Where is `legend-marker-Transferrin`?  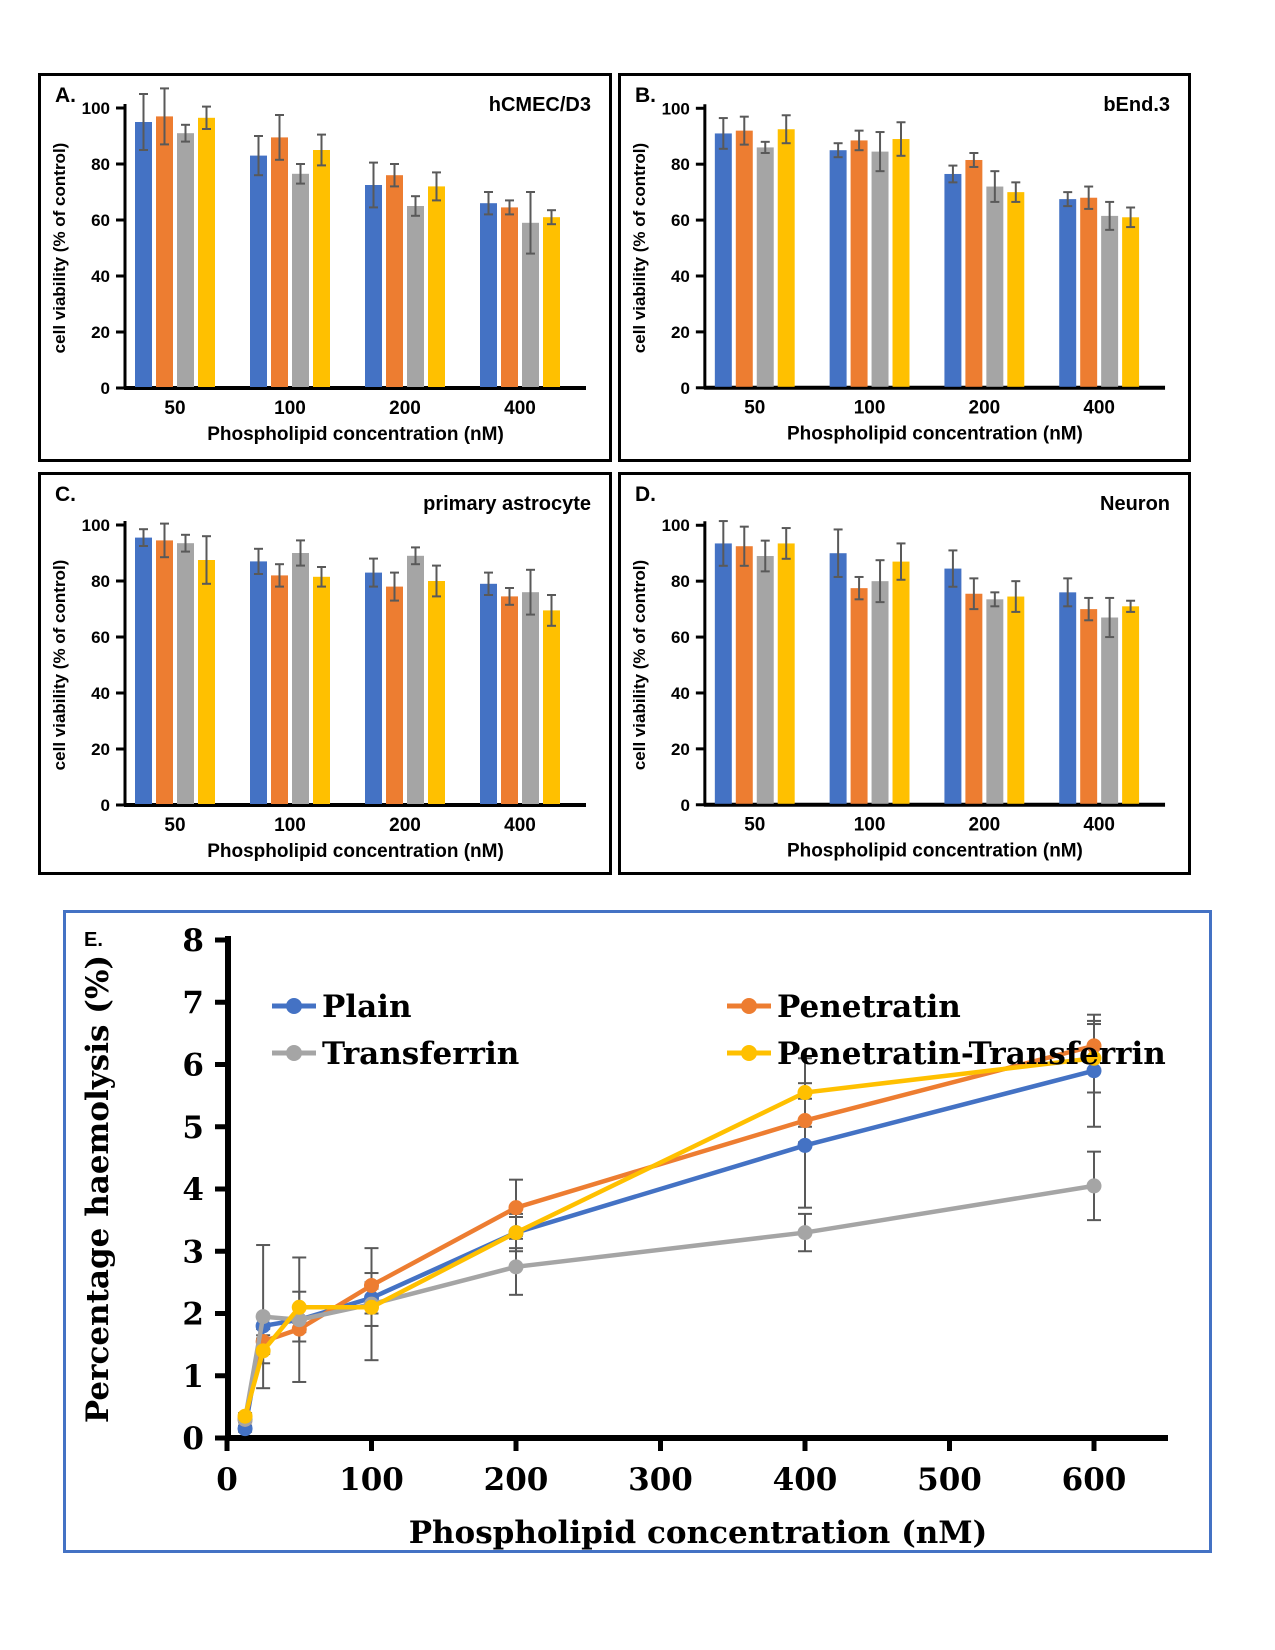 legend-marker-Transferrin is located at coordinates (294, 1053).